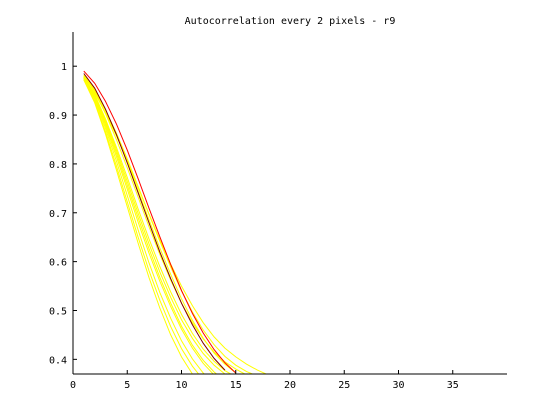 This screenshot has height=420, width=560. Describe the element at coordinates (344, 385) in the screenshot. I see `x-tick-label: 25` at that location.